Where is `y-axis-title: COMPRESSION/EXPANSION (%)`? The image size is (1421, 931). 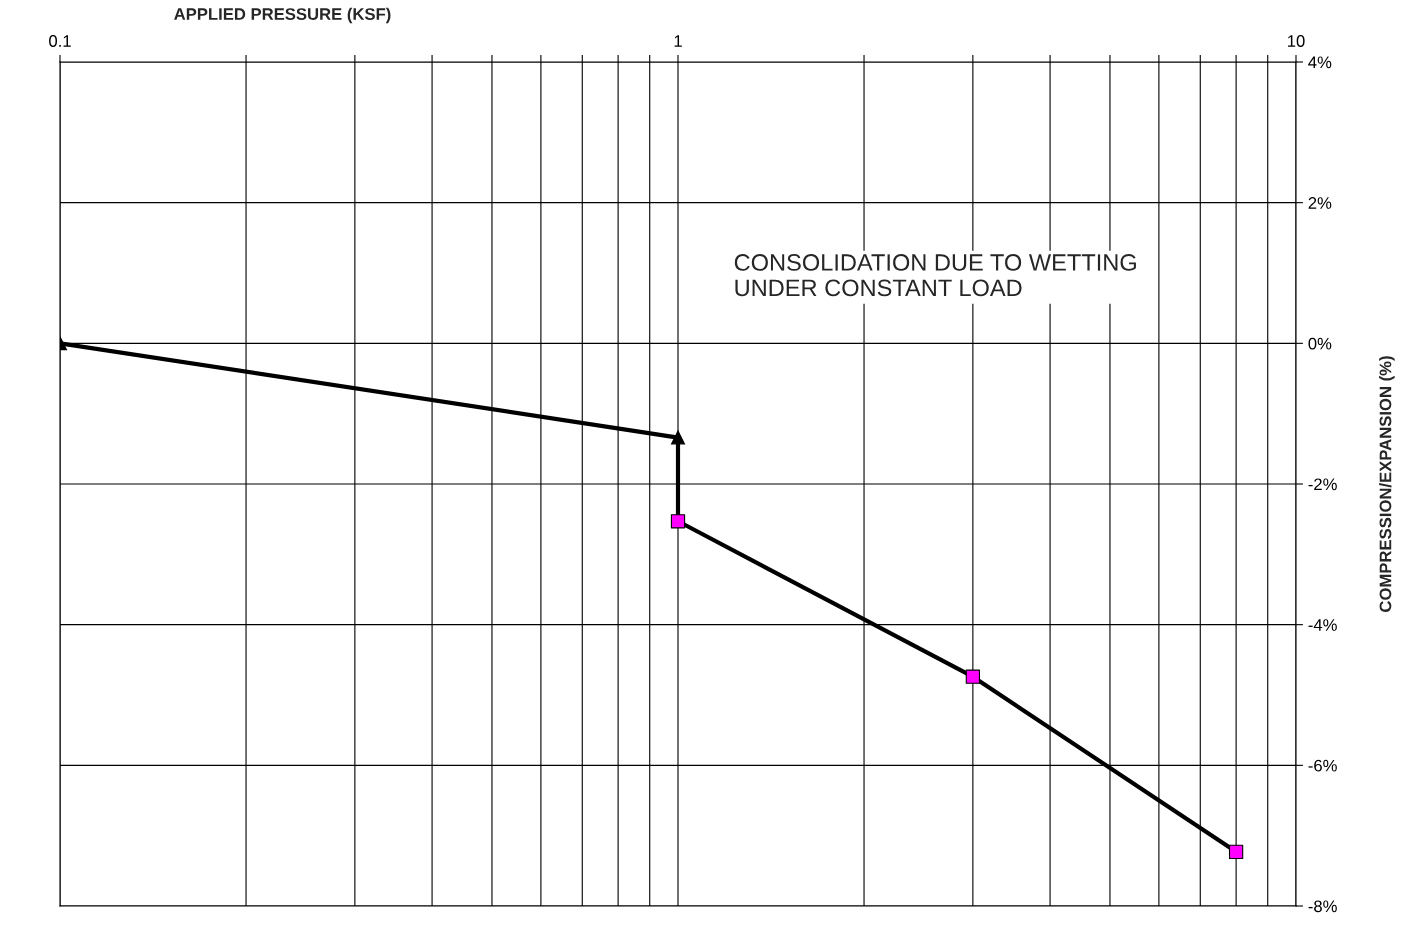 y-axis-title: COMPRESSION/EXPANSION (%) is located at coordinates (1387, 484).